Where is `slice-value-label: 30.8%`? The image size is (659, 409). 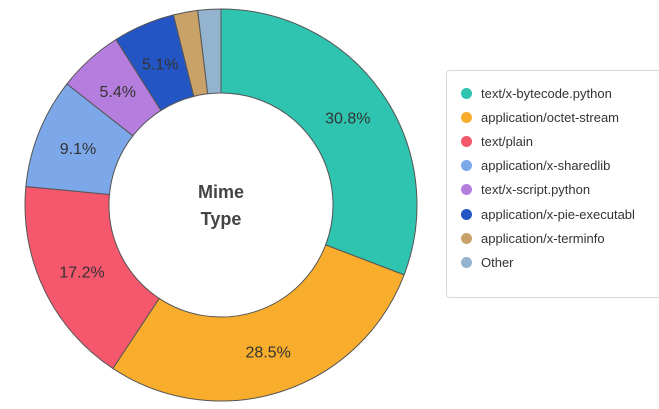 slice-value-label: 30.8% is located at coordinates (347, 119).